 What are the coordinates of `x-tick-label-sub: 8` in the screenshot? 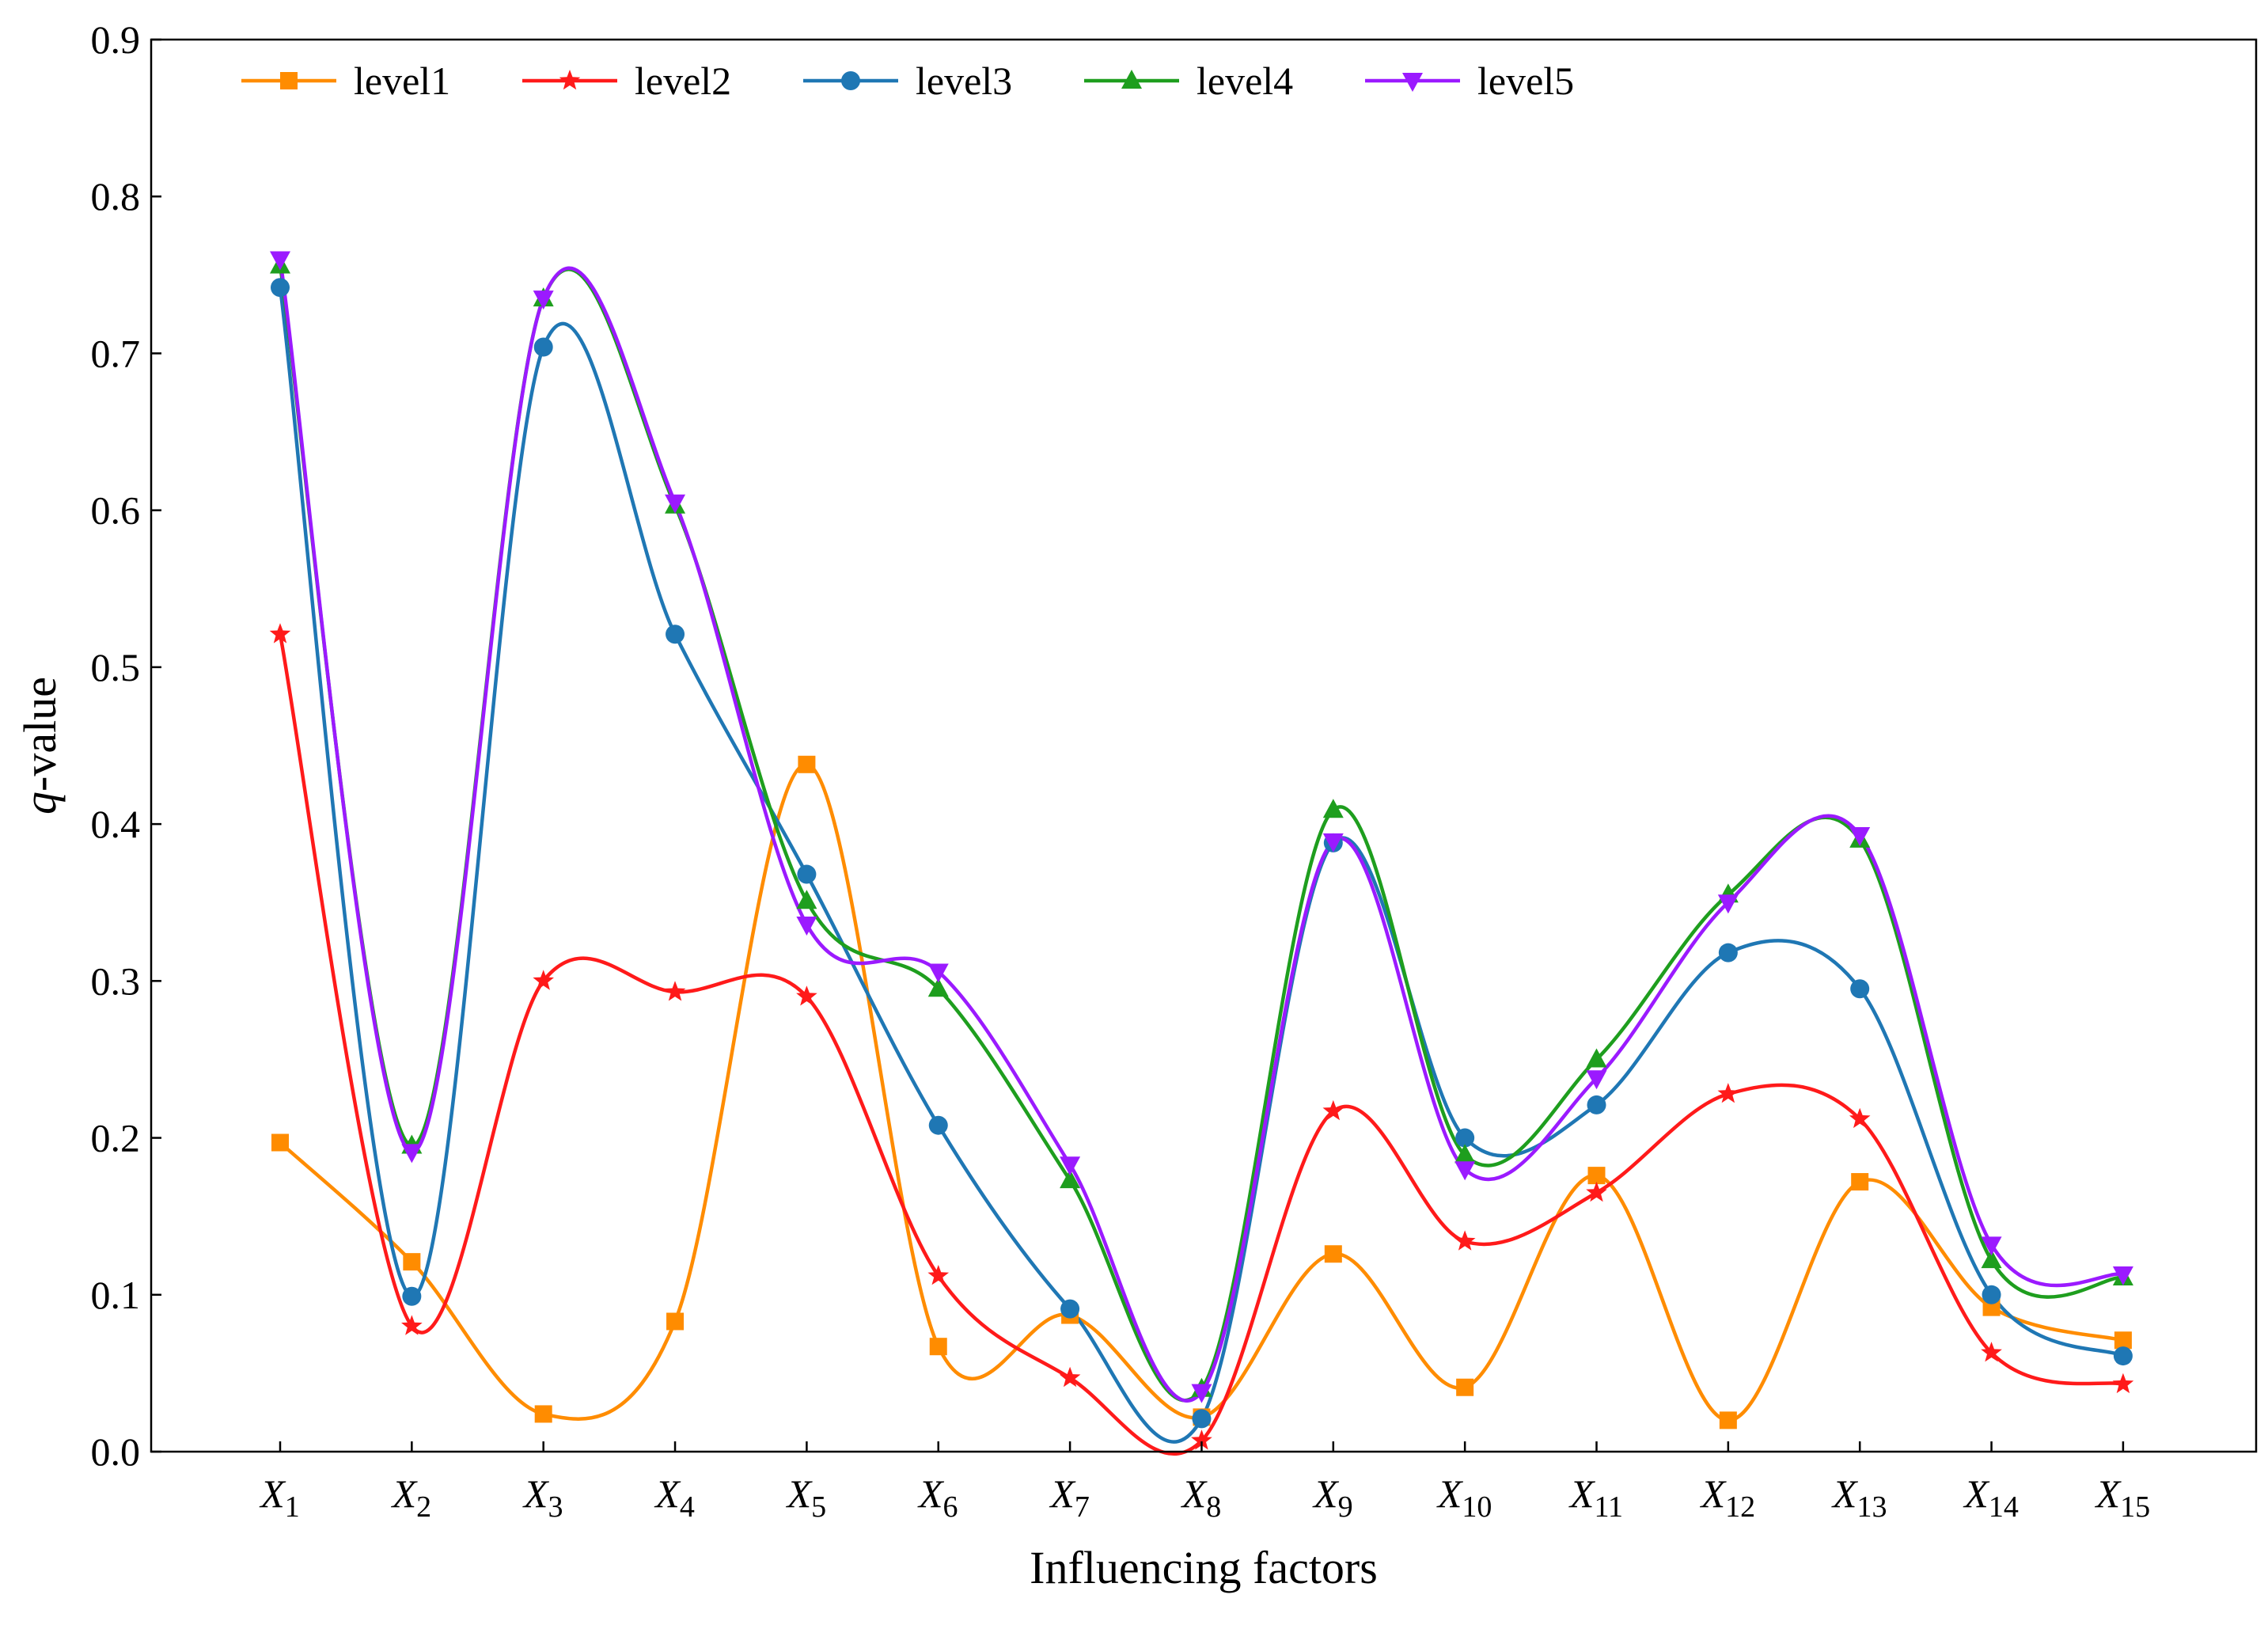 It's located at (1213, 1507).